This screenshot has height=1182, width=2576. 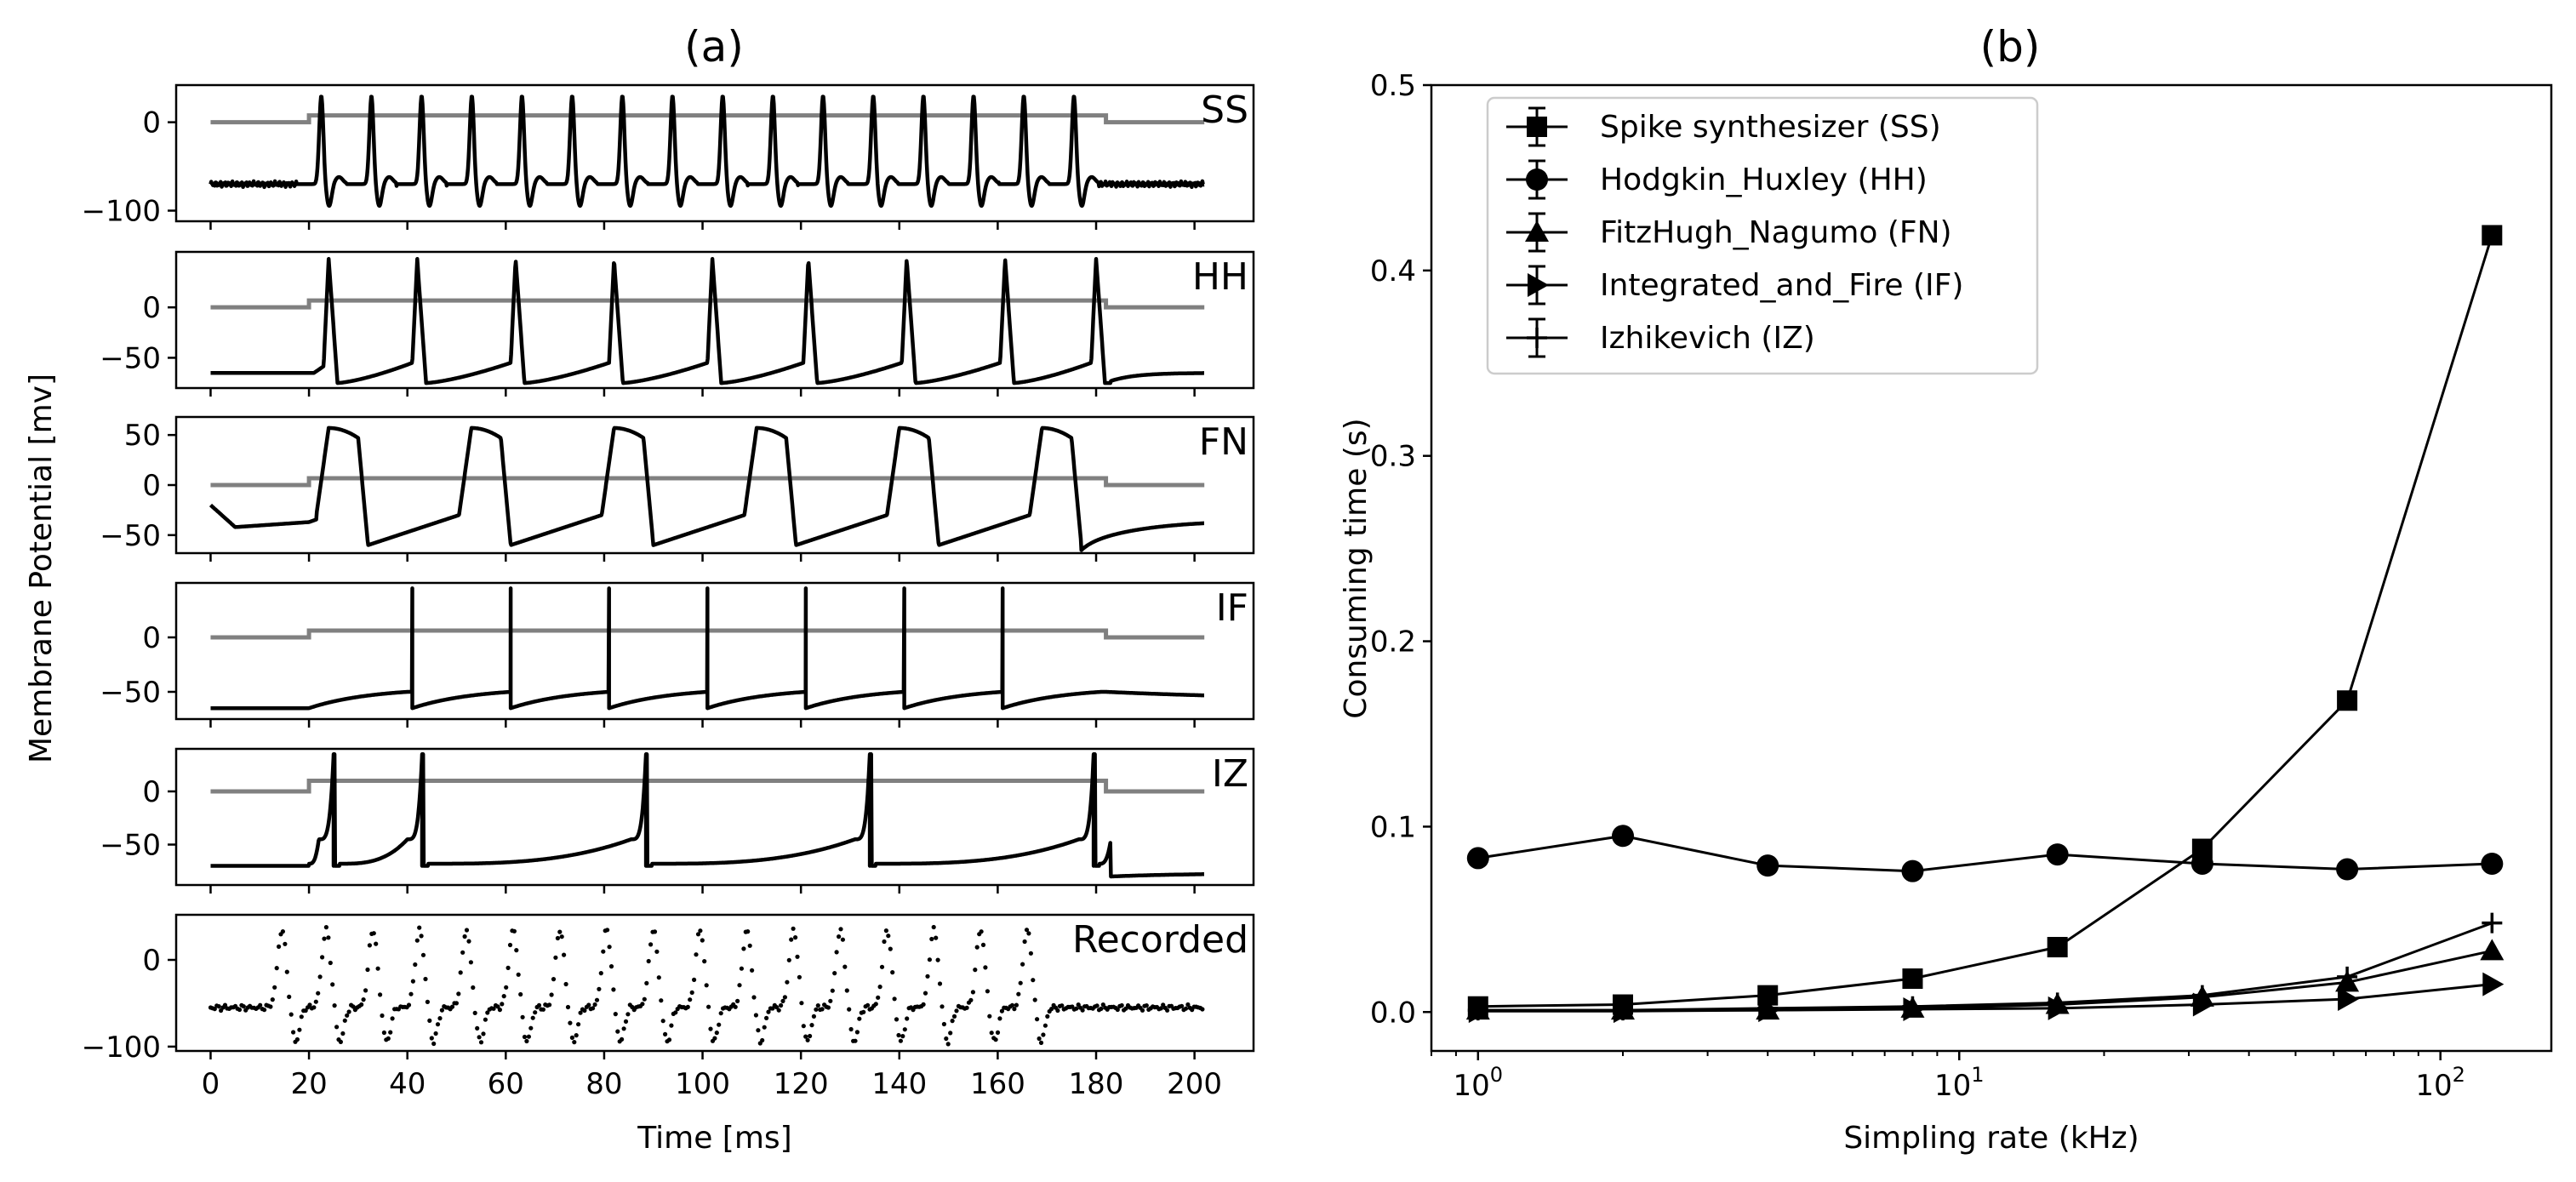 I want to click on y-tick-label: 0.1, so click(x=1393, y=827).